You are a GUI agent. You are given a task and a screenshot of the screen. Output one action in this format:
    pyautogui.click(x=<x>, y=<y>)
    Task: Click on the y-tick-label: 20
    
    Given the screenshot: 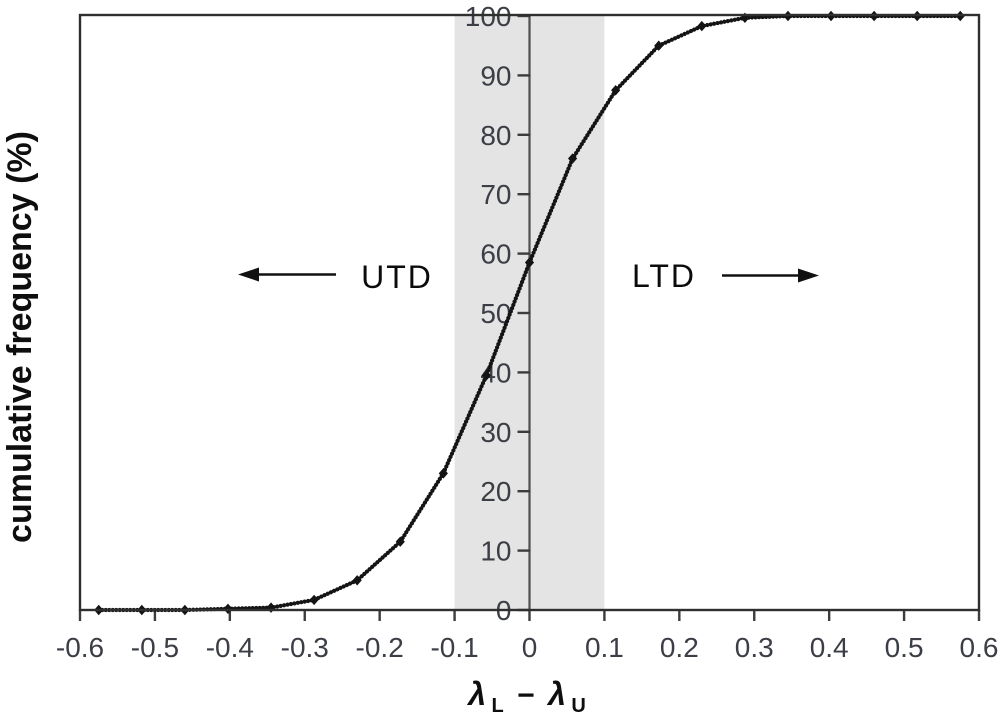 What is the action you would take?
    pyautogui.click(x=495, y=491)
    